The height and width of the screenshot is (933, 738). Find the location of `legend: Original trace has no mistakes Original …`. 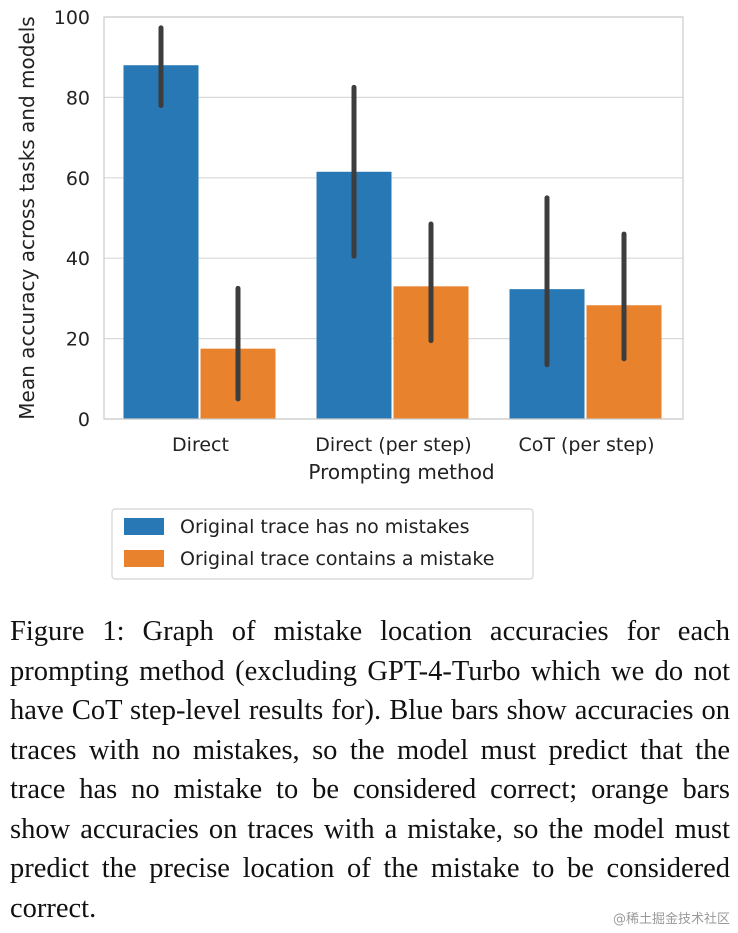

legend: Original trace has no mistakes Original … is located at coordinates (322, 544).